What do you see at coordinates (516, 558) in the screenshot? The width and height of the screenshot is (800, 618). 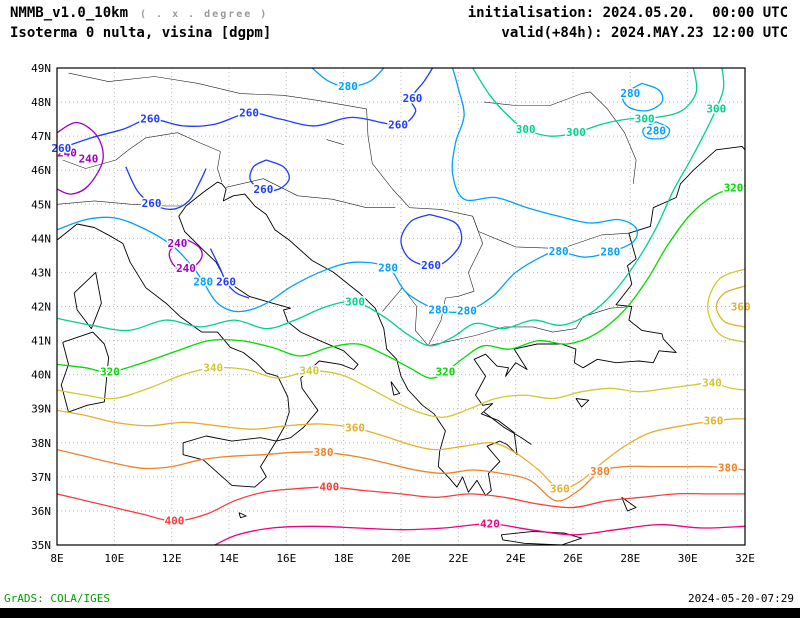 I see `lon-tick-label: 24E` at bounding box center [516, 558].